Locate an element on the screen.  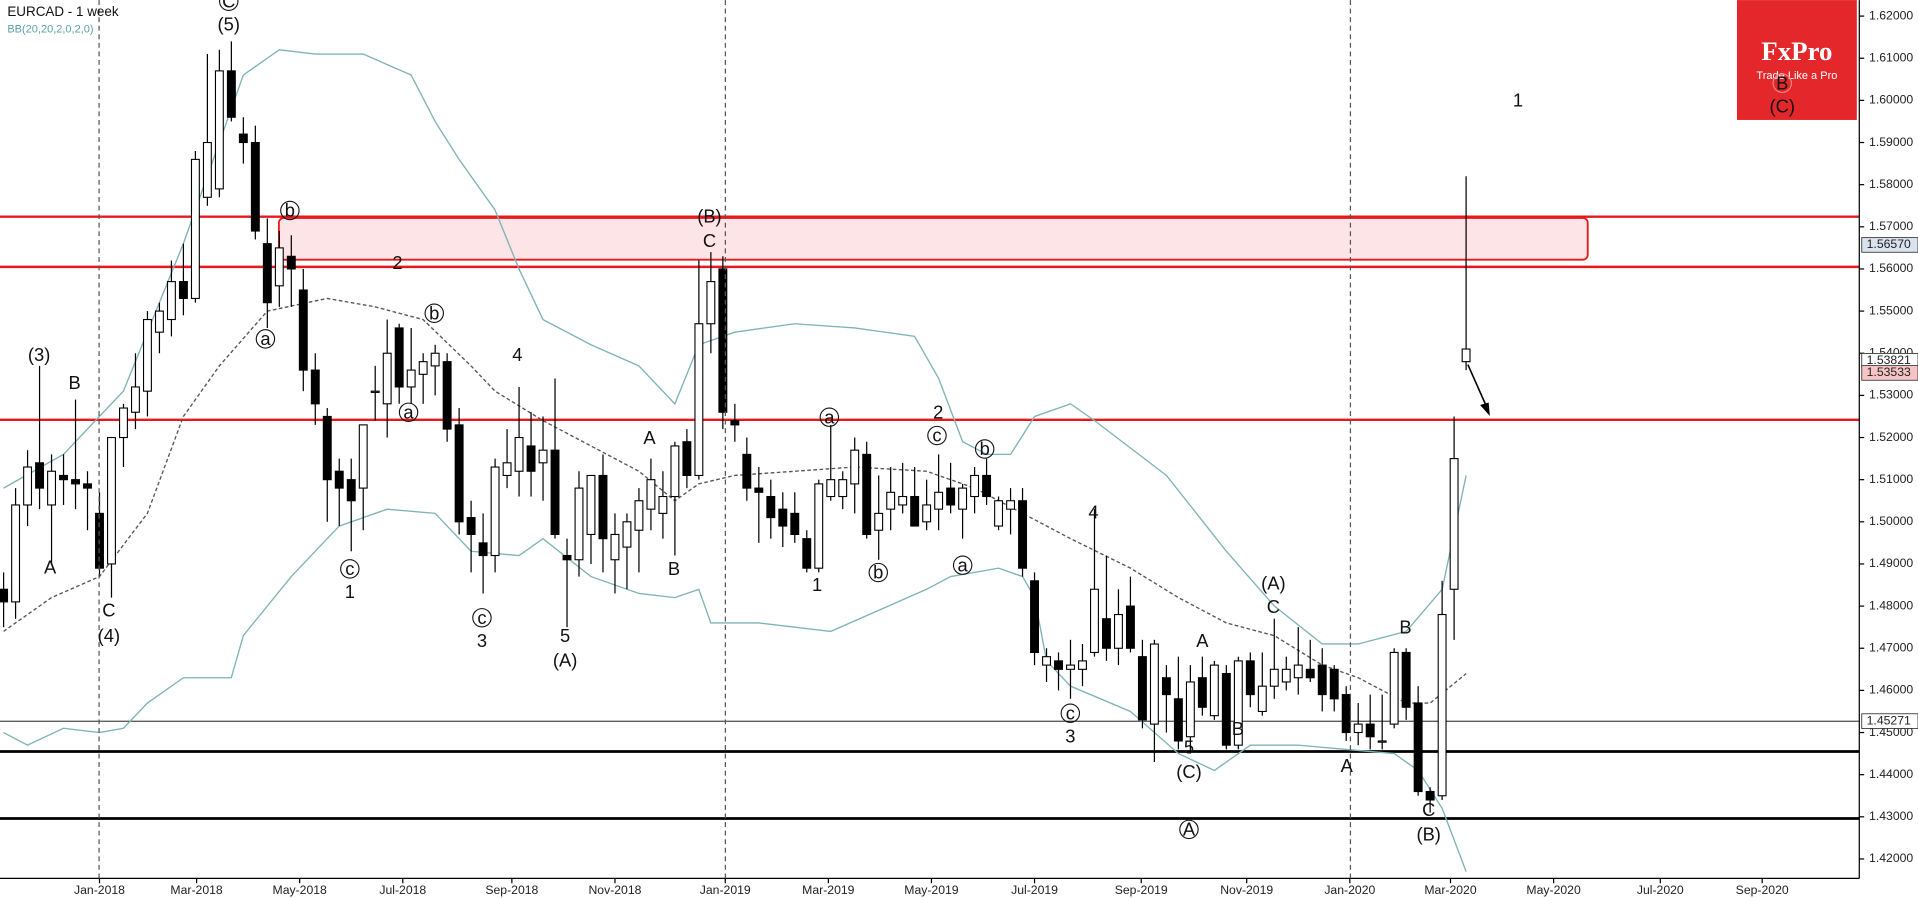
x-tick-label: Sep-2018 is located at coordinates (511, 890).